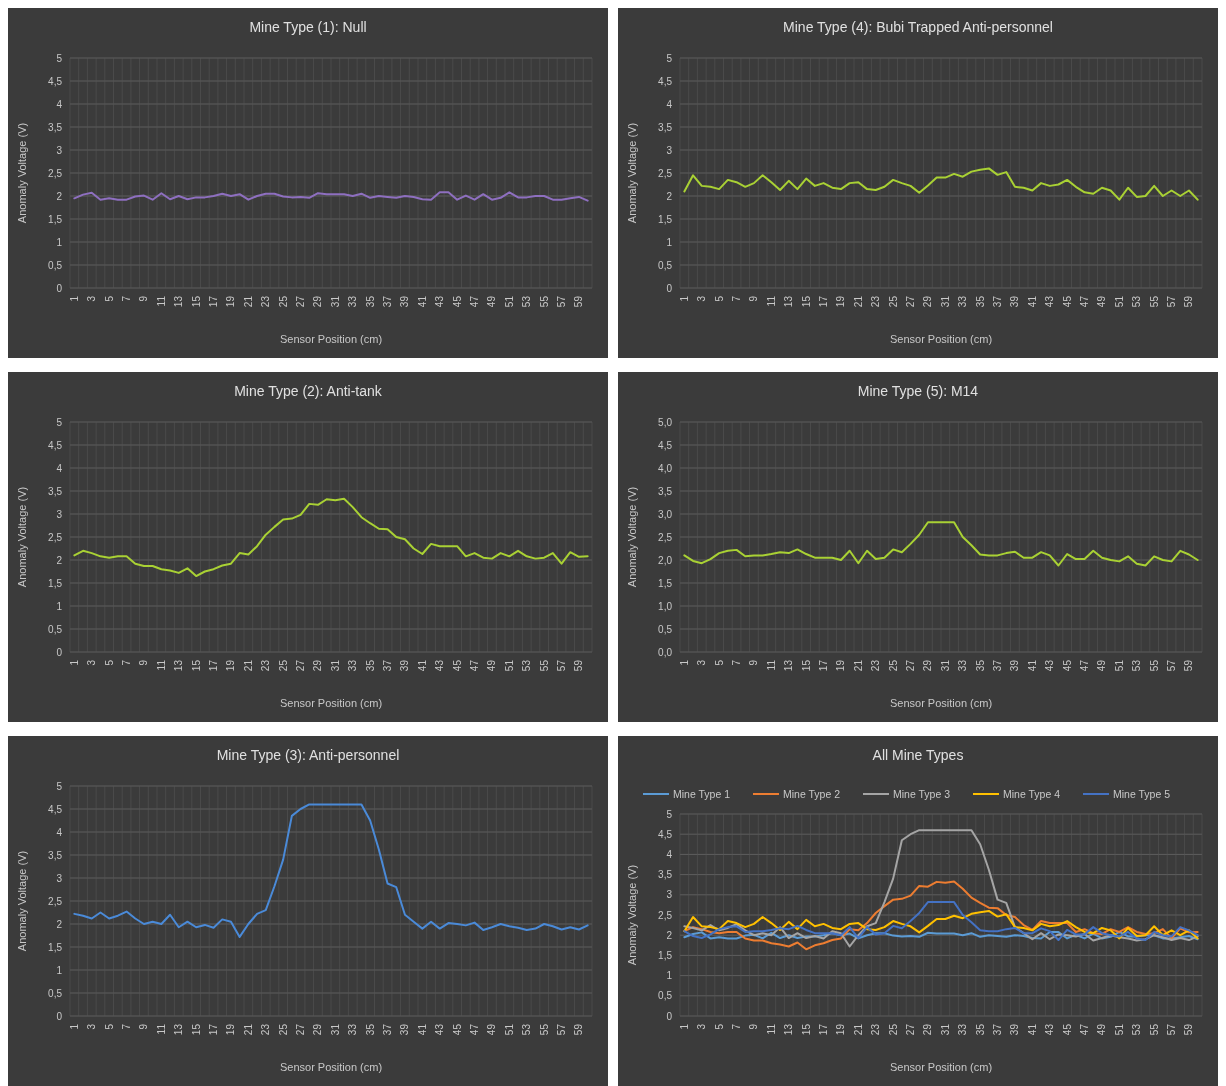 The height and width of the screenshot is (1086, 1226). What do you see at coordinates (945, 301) in the screenshot?
I see `x-tick-label: 31` at bounding box center [945, 301].